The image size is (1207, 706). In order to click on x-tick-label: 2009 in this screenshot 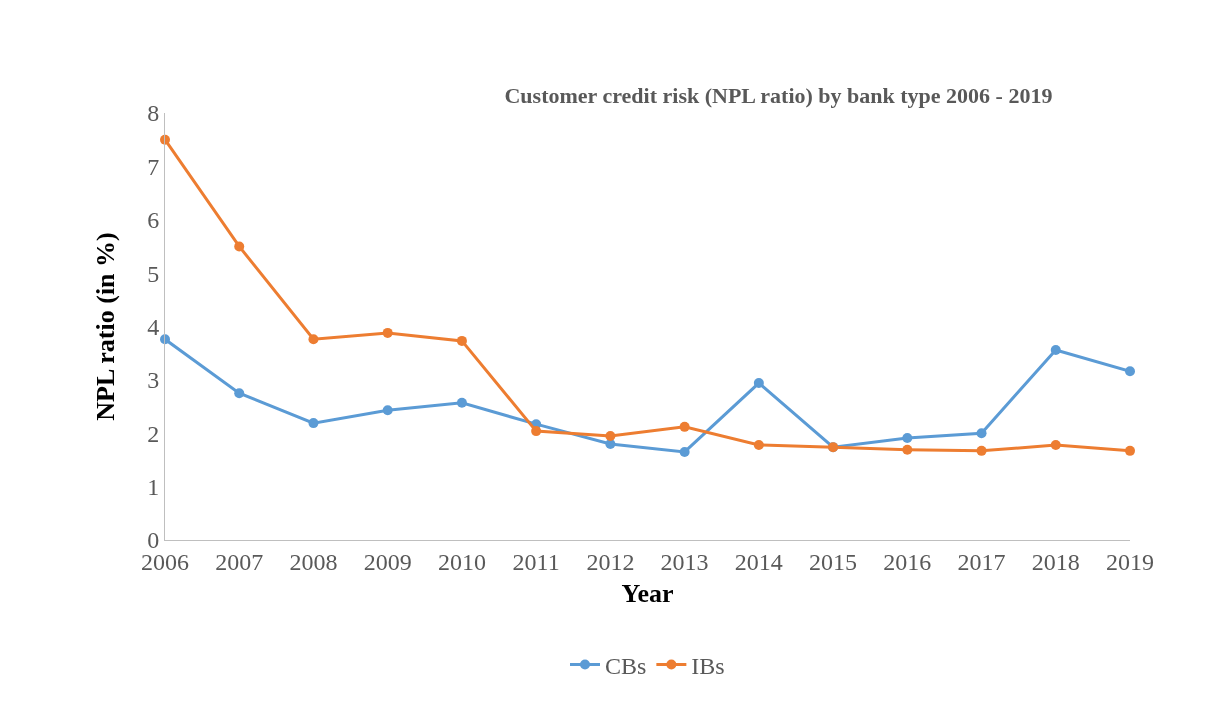, I will do `click(387, 561)`.